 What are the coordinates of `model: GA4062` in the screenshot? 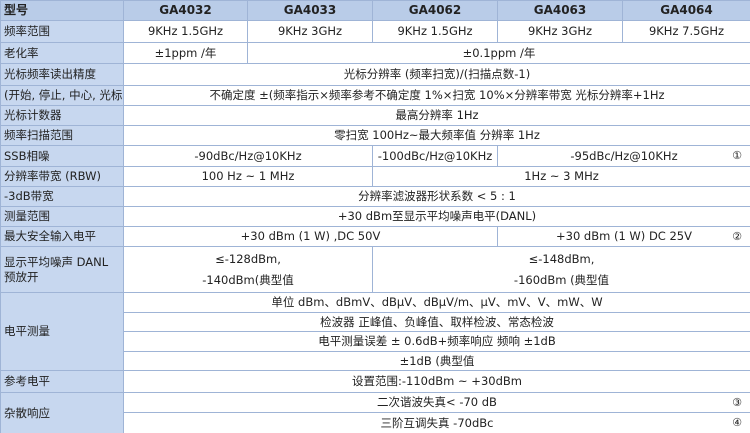 It's located at (435, 10).